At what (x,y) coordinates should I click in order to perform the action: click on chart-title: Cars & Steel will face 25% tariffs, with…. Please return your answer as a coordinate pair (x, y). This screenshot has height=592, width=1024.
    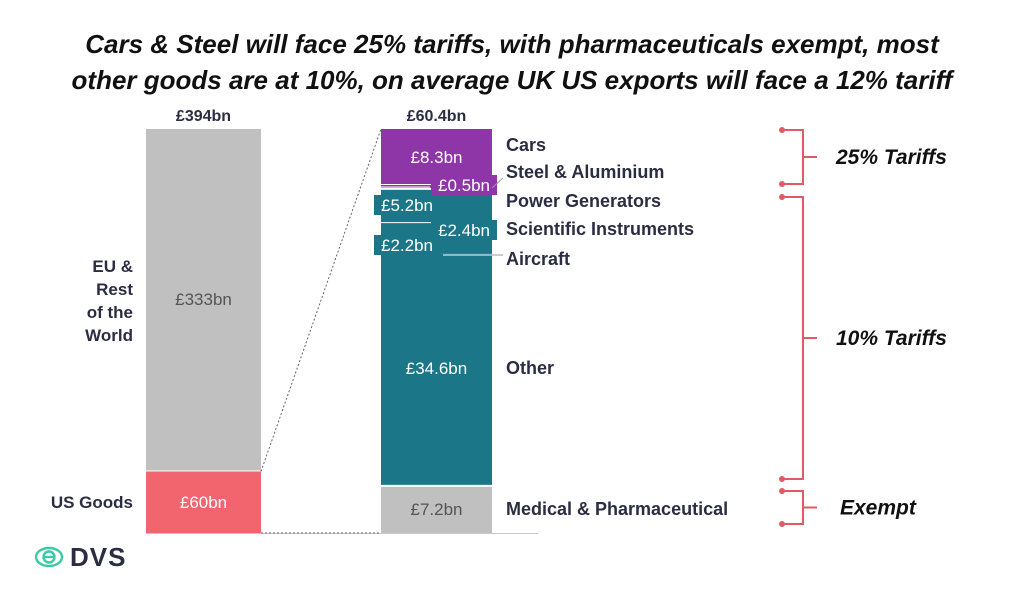
    Looking at the image, I should click on (512, 62).